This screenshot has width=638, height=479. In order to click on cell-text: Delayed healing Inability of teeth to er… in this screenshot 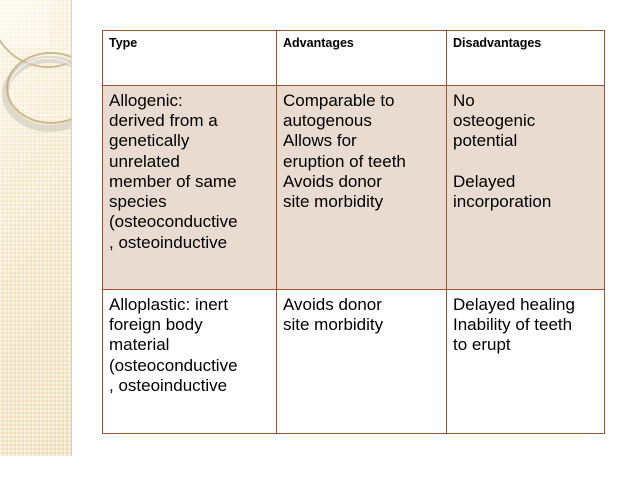, I will do `click(514, 325)`.